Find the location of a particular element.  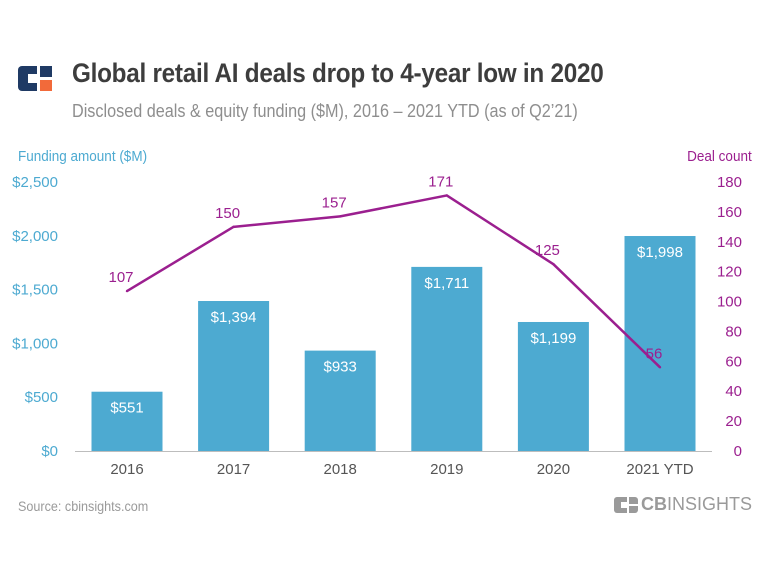

right-axis-tick-label: 20 is located at coordinates (733, 421).